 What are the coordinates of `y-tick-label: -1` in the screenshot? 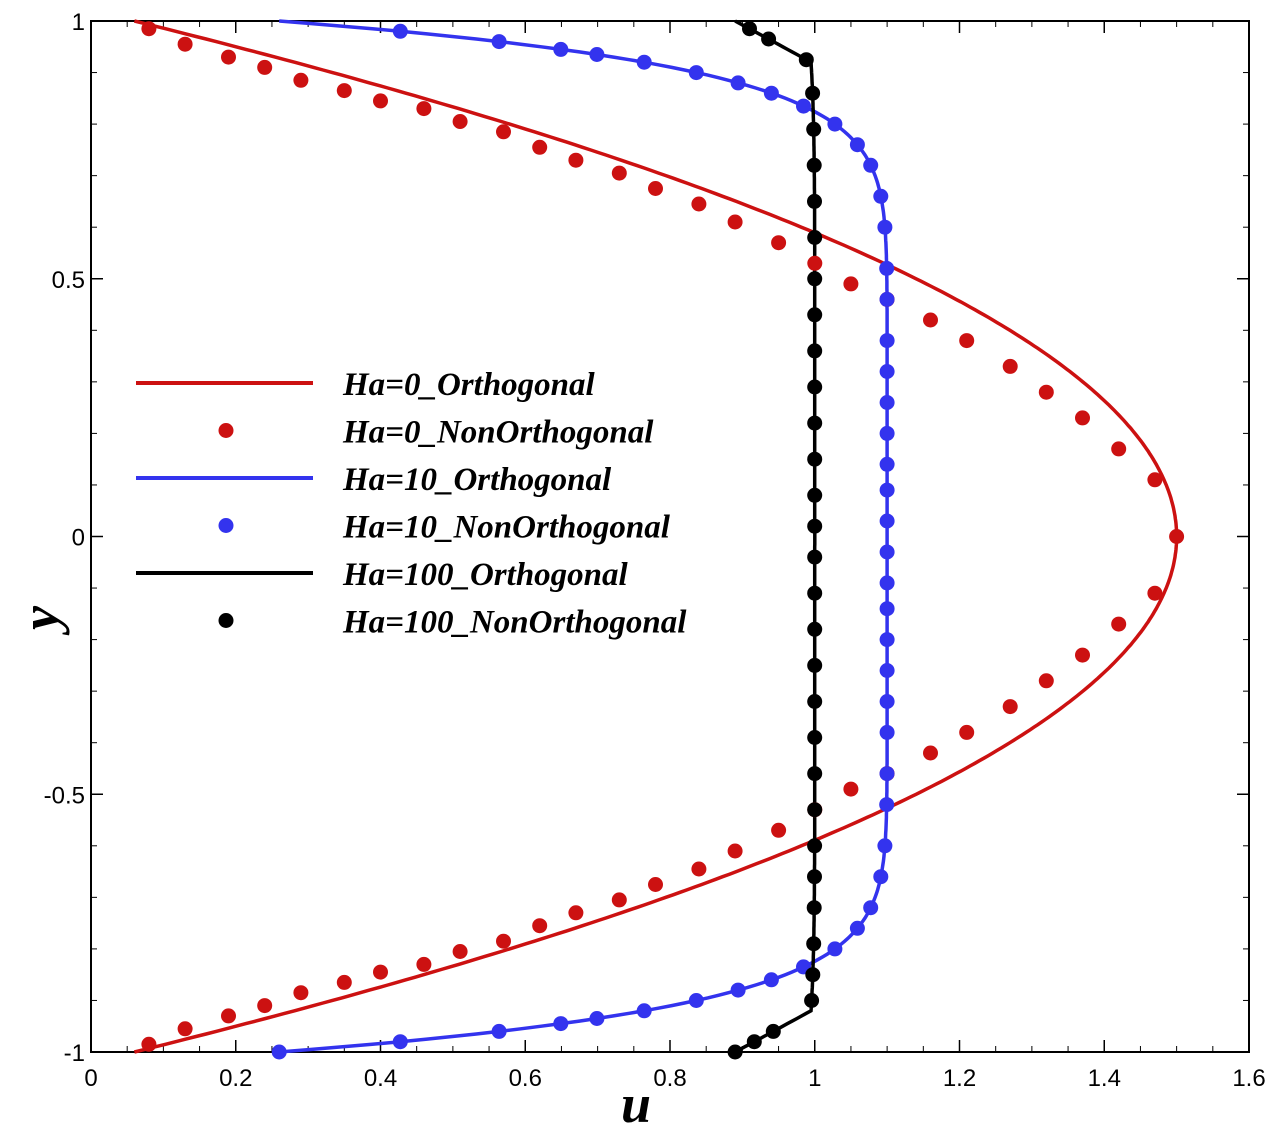 It's located at (74, 1053).